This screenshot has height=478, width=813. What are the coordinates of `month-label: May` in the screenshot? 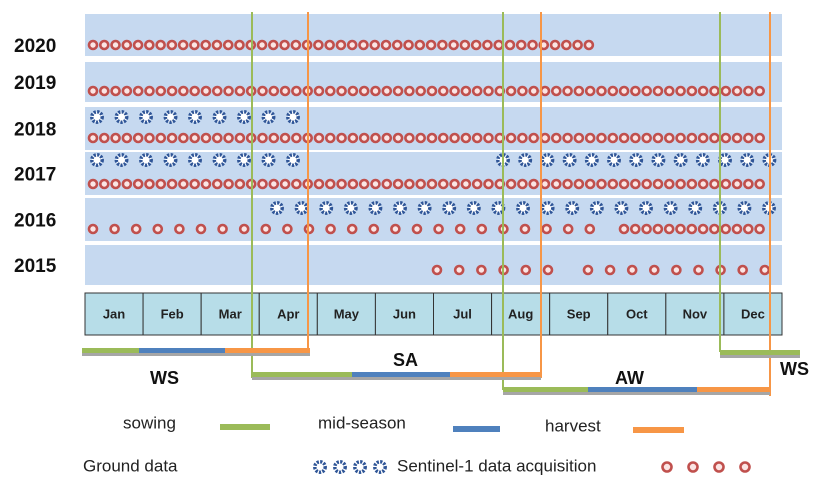 It's located at (347, 313).